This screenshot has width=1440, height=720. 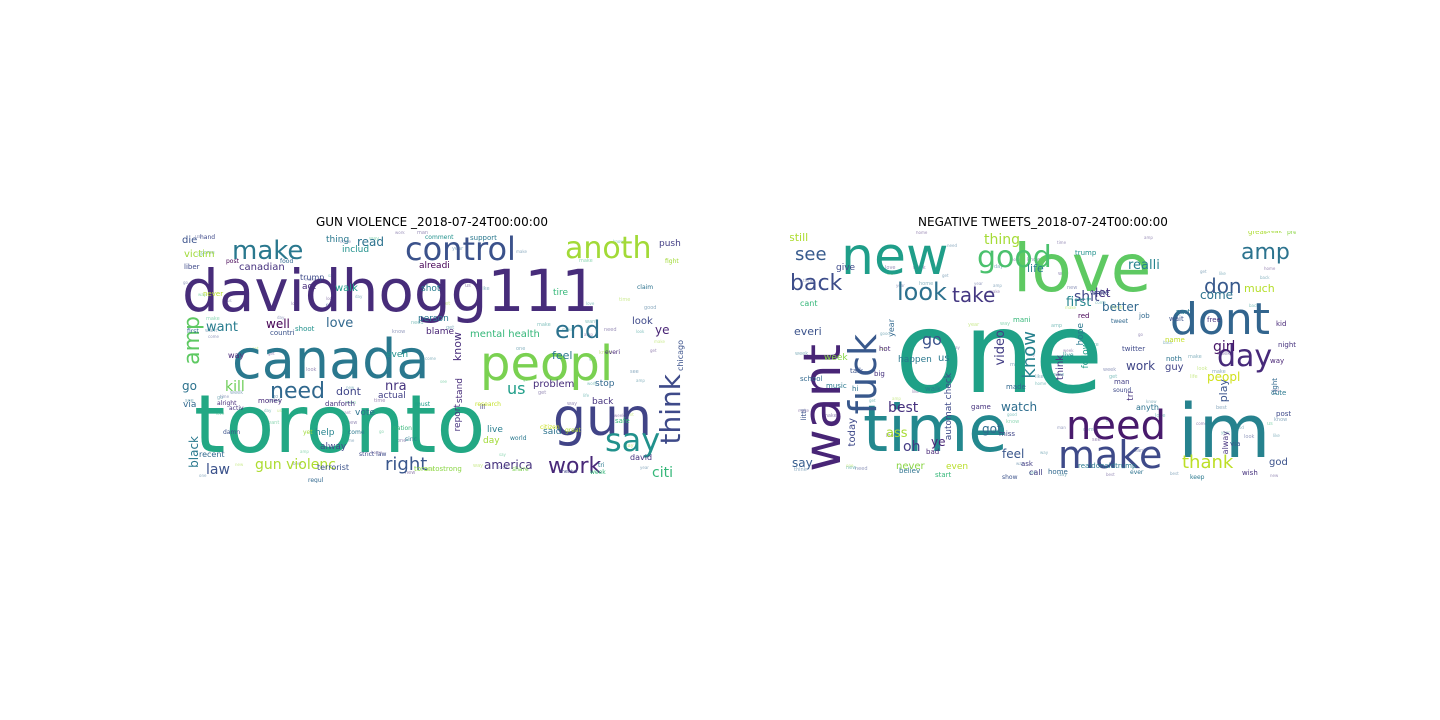 I want to click on cloud-word: david, so click(x=641, y=457).